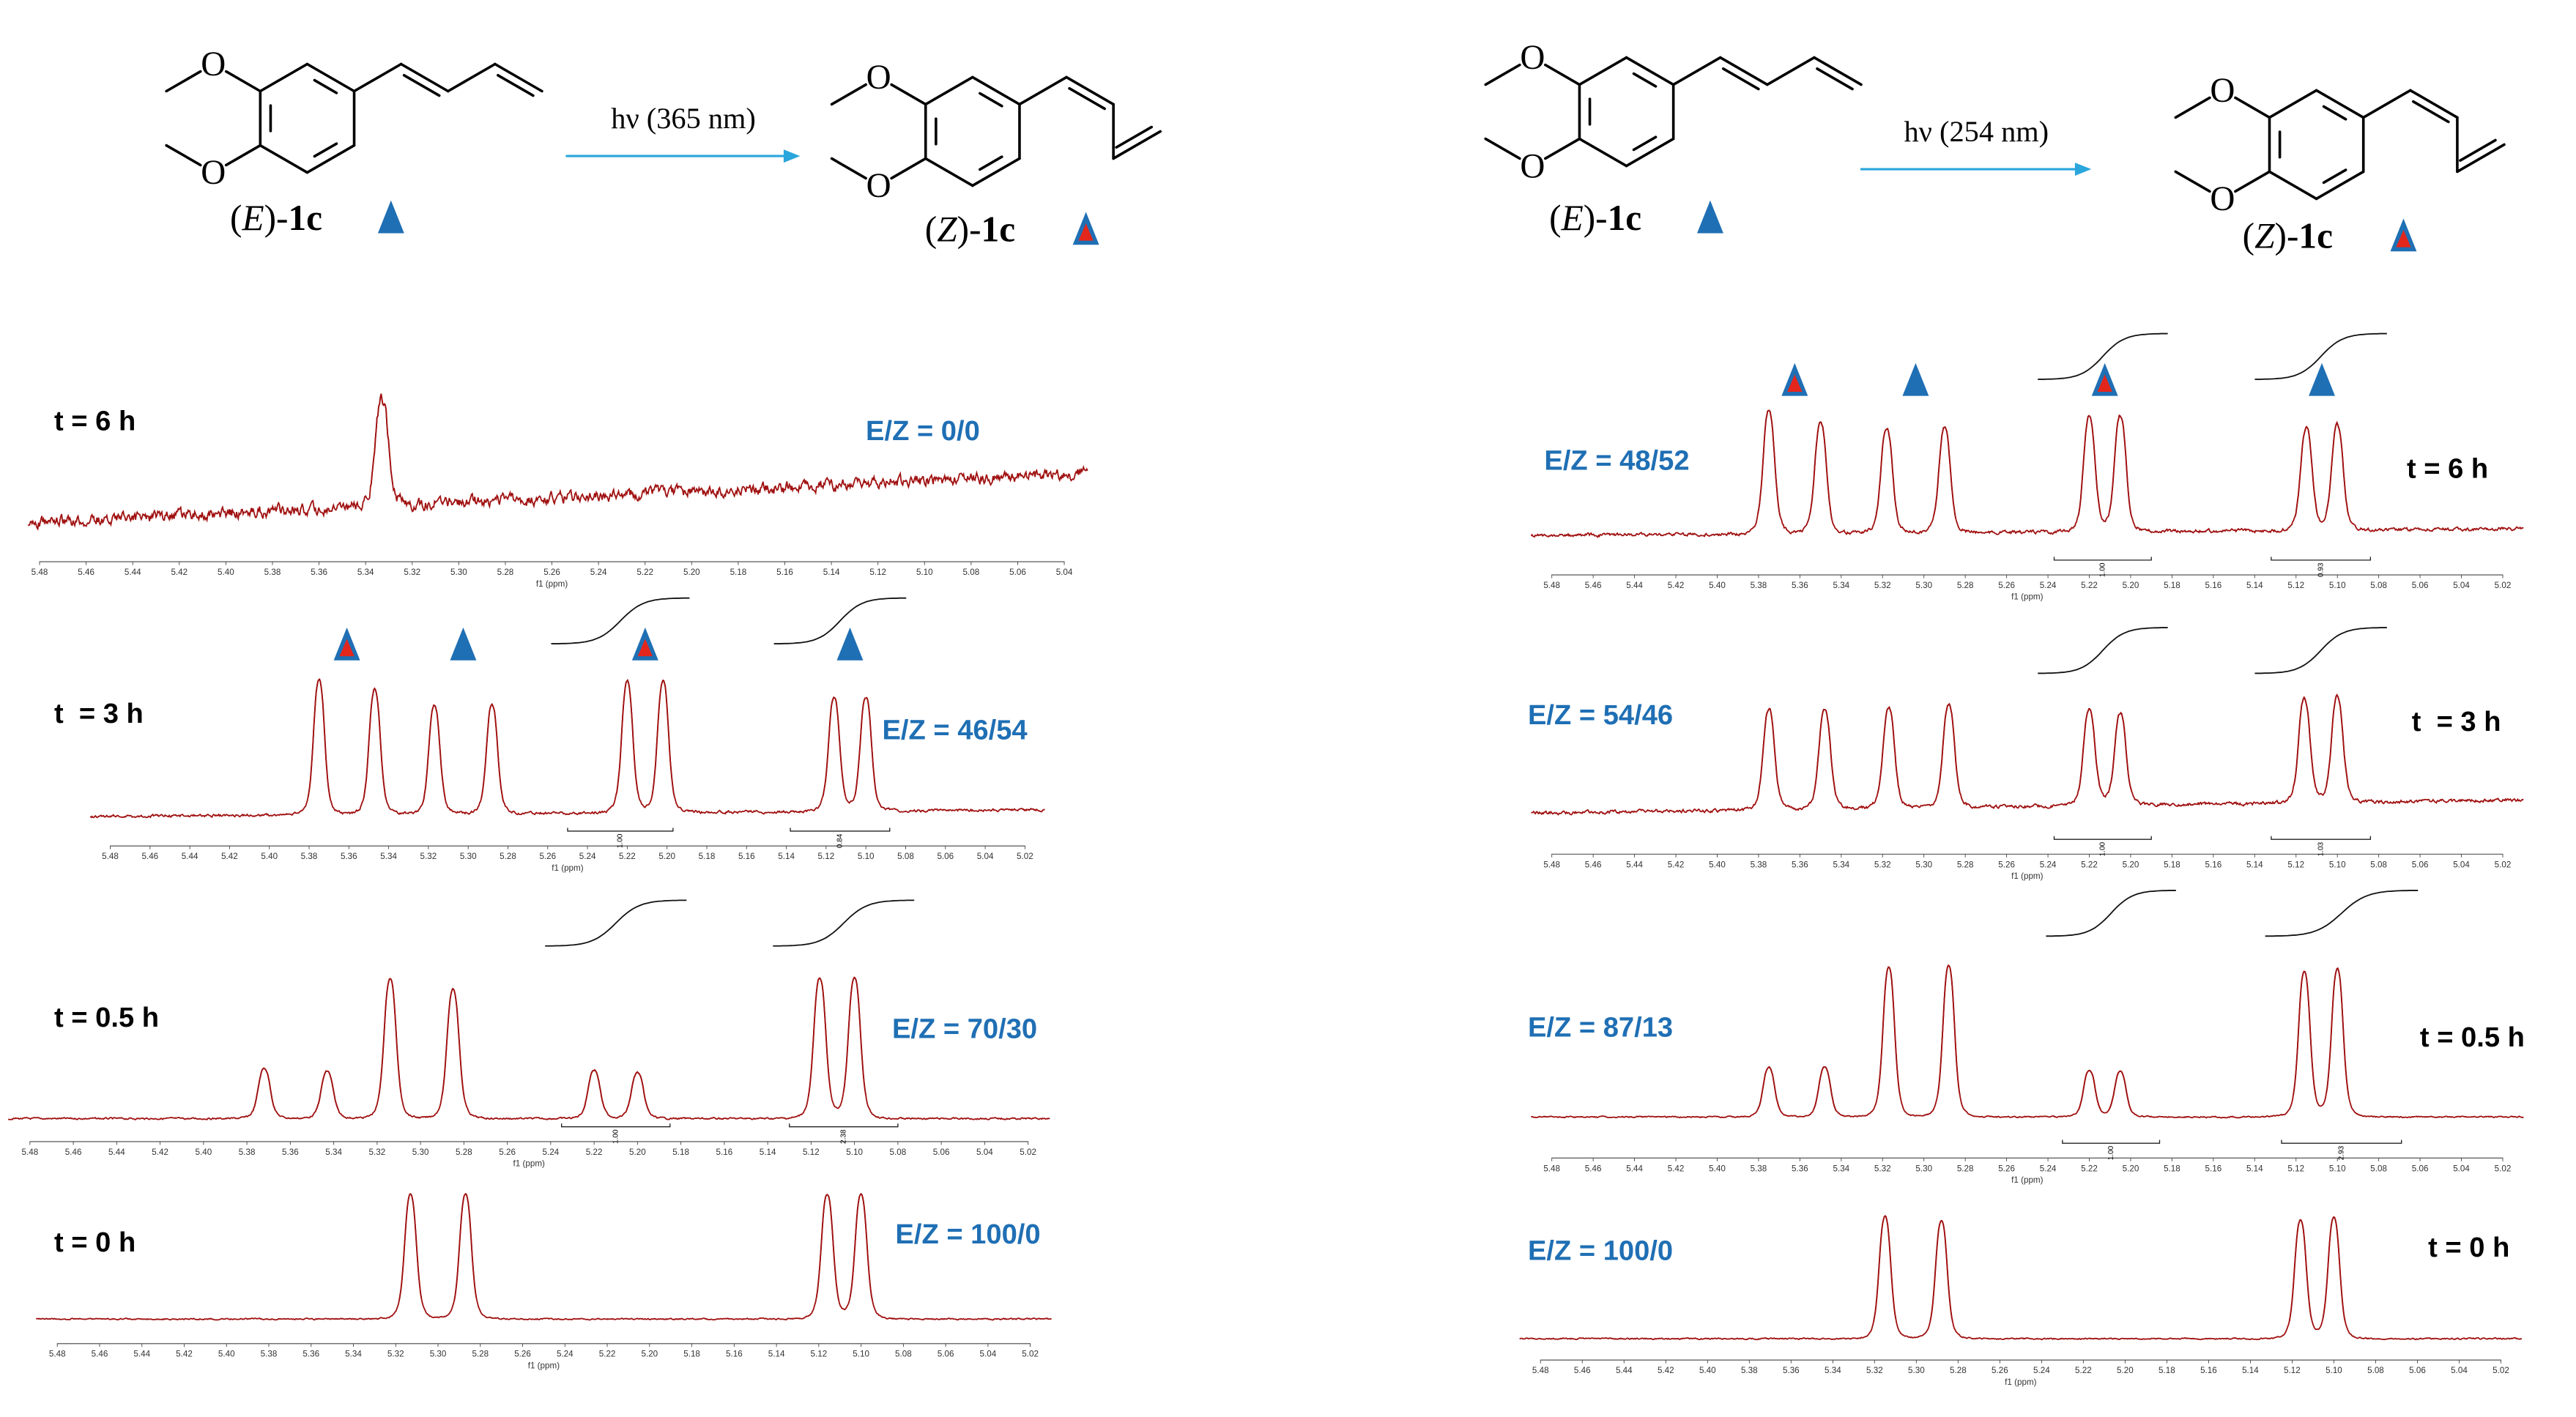 This screenshot has width=2576, height=1417. What do you see at coordinates (2089, 864) in the screenshot?
I see `x-tick-label: 5.22` at bounding box center [2089, 864].